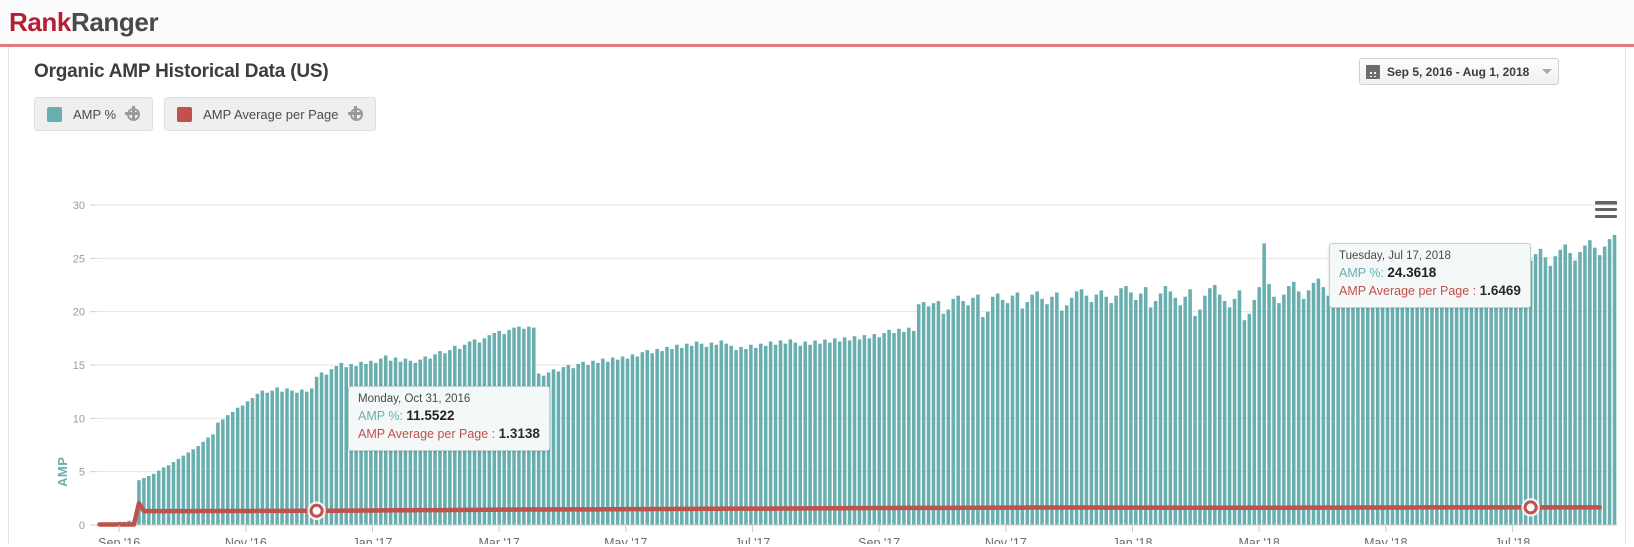 The width and height of the screenshot is (1634, 547). I want to click on hamburger-menu-icon, so click(1606, 209).